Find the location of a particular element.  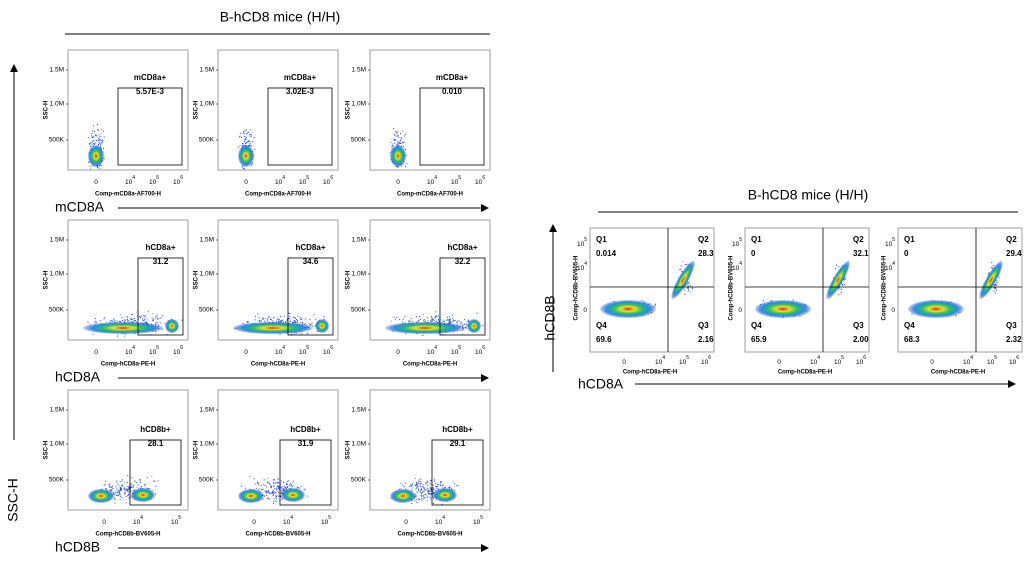

quadrant-value: 2.00 is located at coordinates (861, 339).